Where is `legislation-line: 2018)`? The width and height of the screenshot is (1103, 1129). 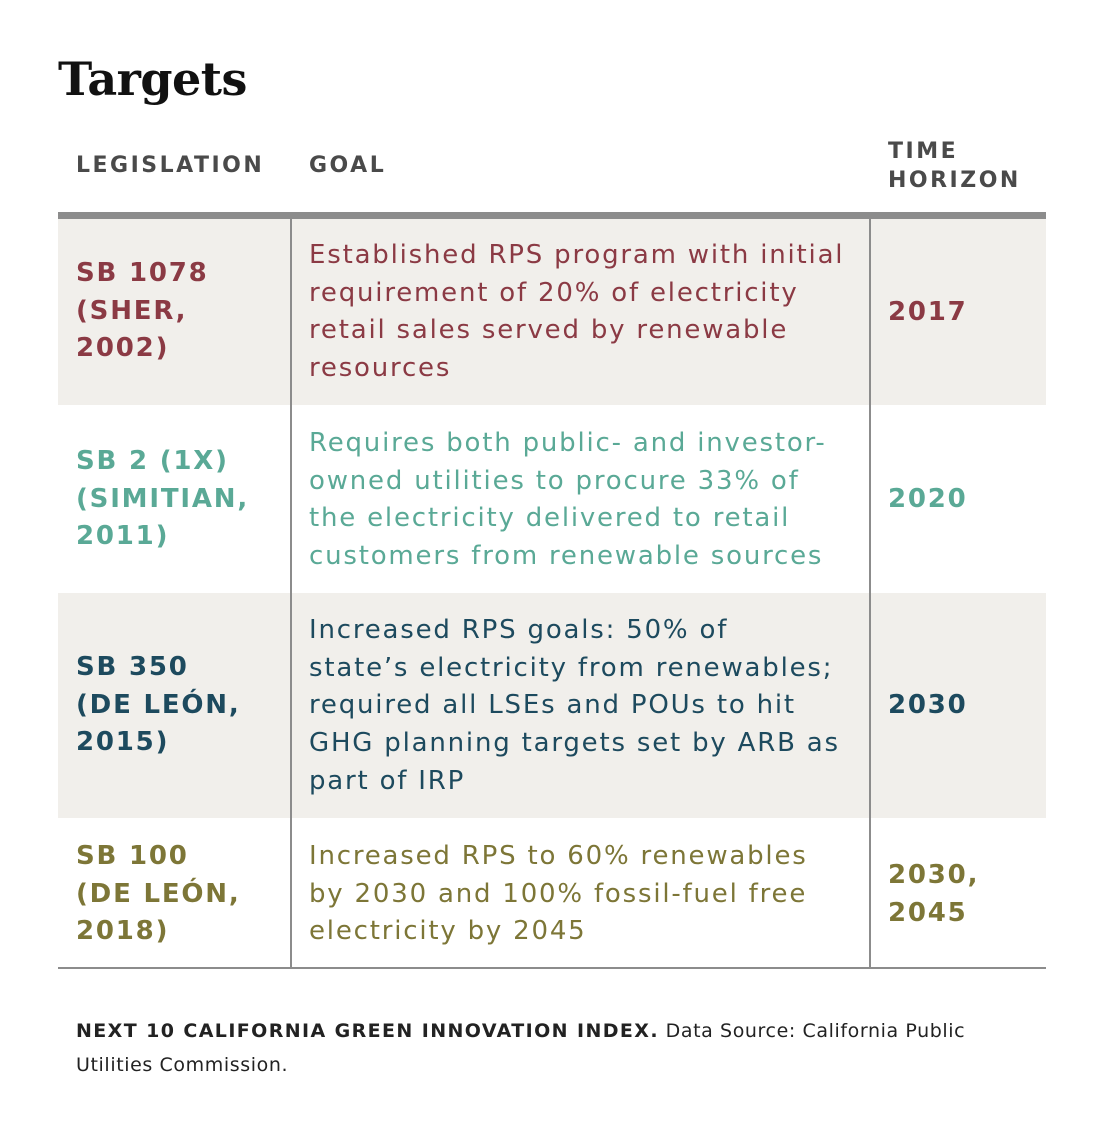
legislation-line: 2018) is located at coordinates (123, 931).